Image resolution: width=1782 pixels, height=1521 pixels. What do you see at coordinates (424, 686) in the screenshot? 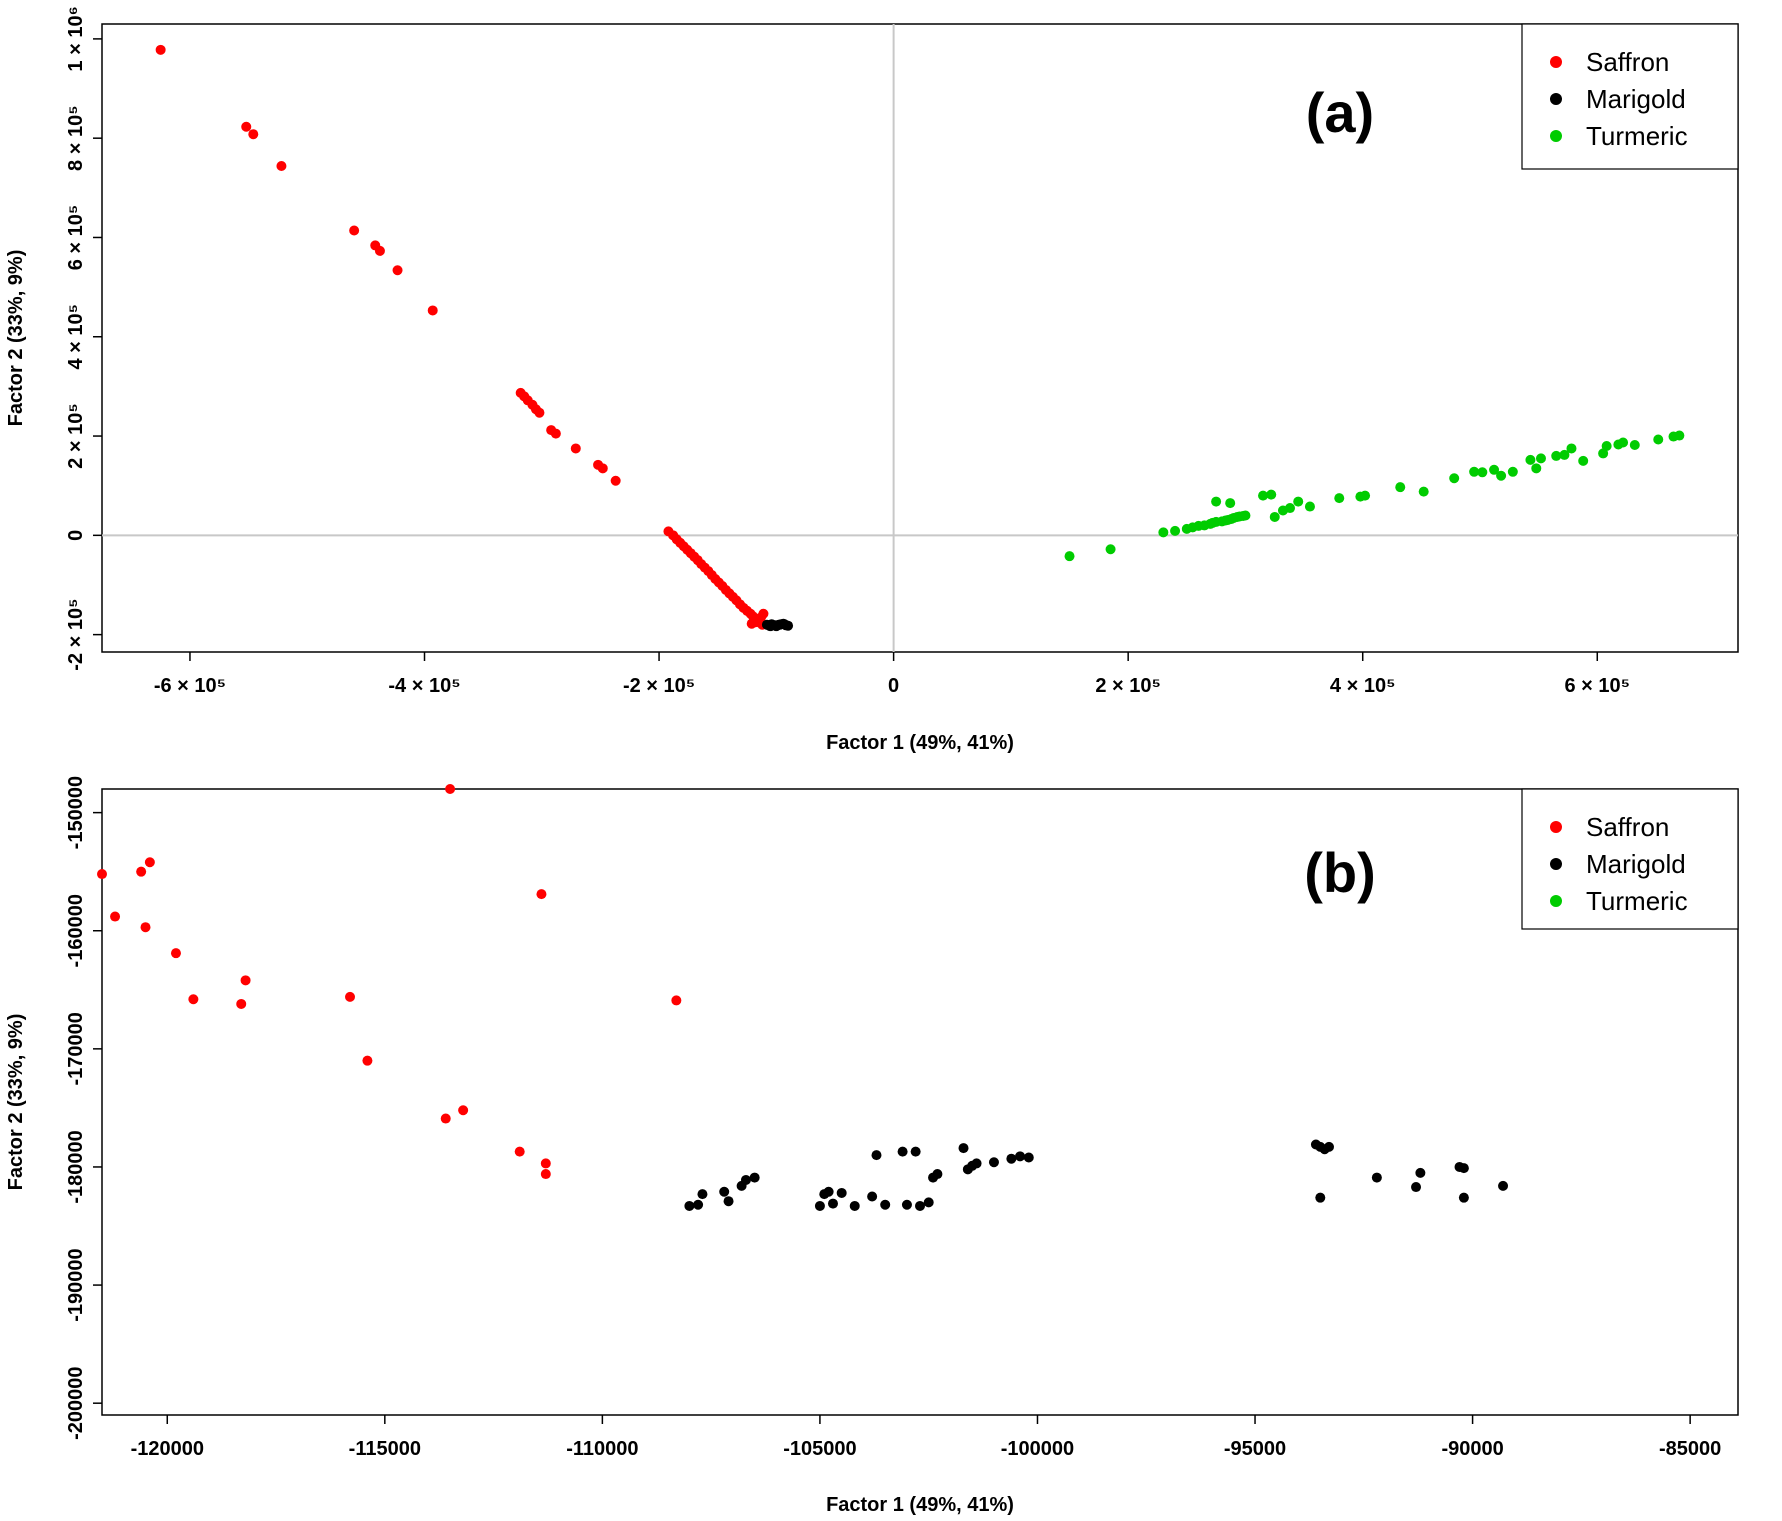
I see `x-tick-label: -4 × 10⁵` at bounding box center [424, 686].